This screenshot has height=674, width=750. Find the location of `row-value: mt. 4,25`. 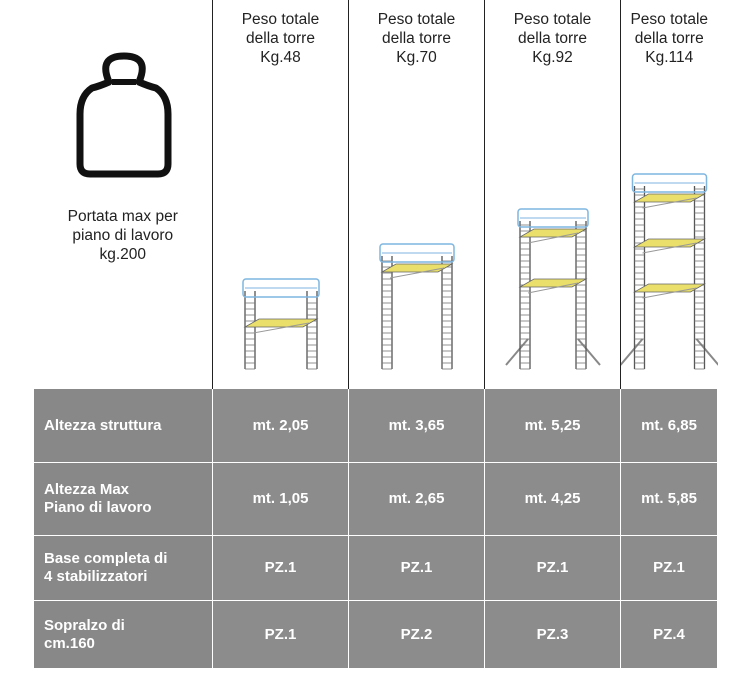

row-value: mt. 4,25 is located at coordinates (552, 499).